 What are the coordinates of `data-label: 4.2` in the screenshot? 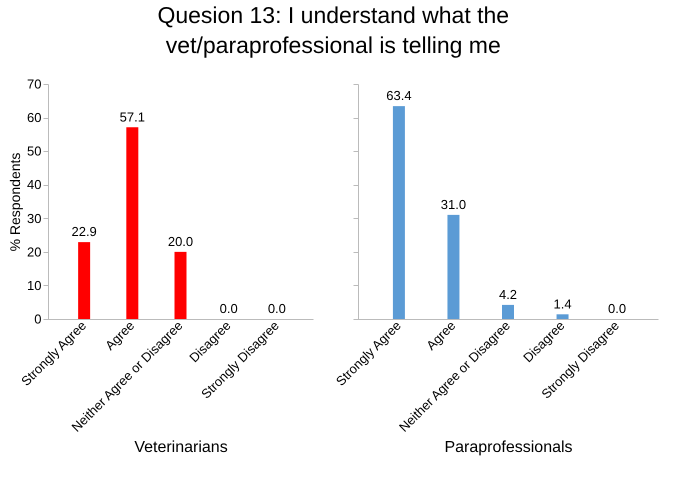 It's located at (508, 294).